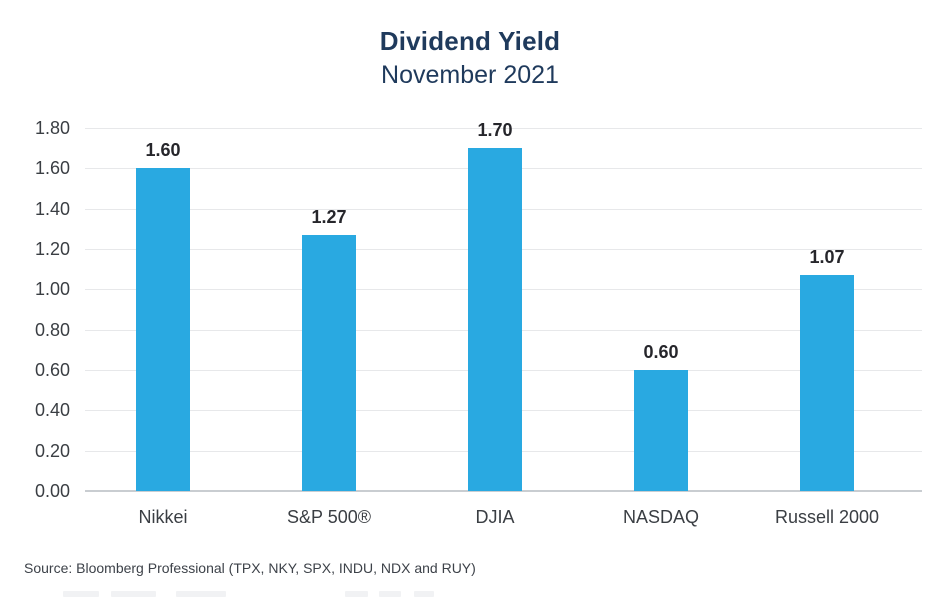 The image size is (940, 600). What do you see at coordinates (495, 130) in the screenshot?
I see `bar-value-label: 1.70` at bounding box center [495, 130].